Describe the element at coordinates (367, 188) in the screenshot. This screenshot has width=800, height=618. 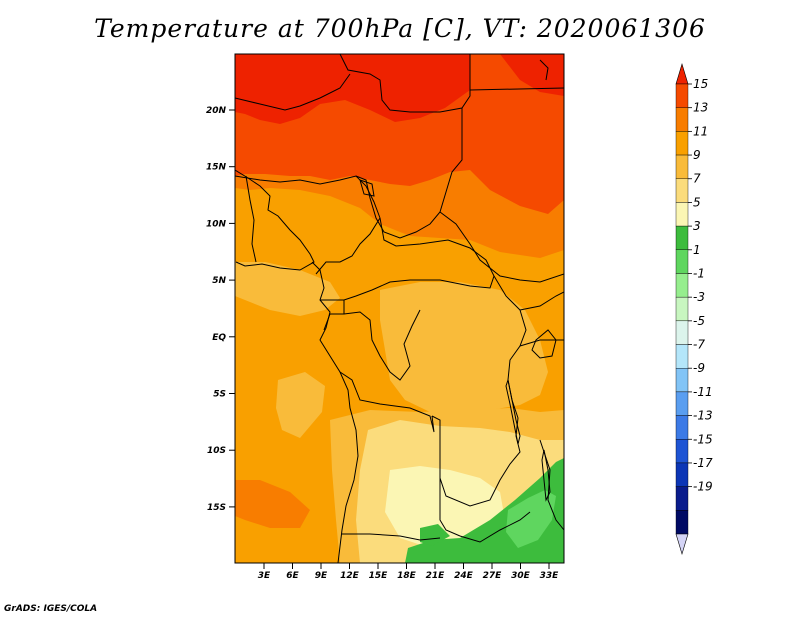
I see `lake-chad` at that location.